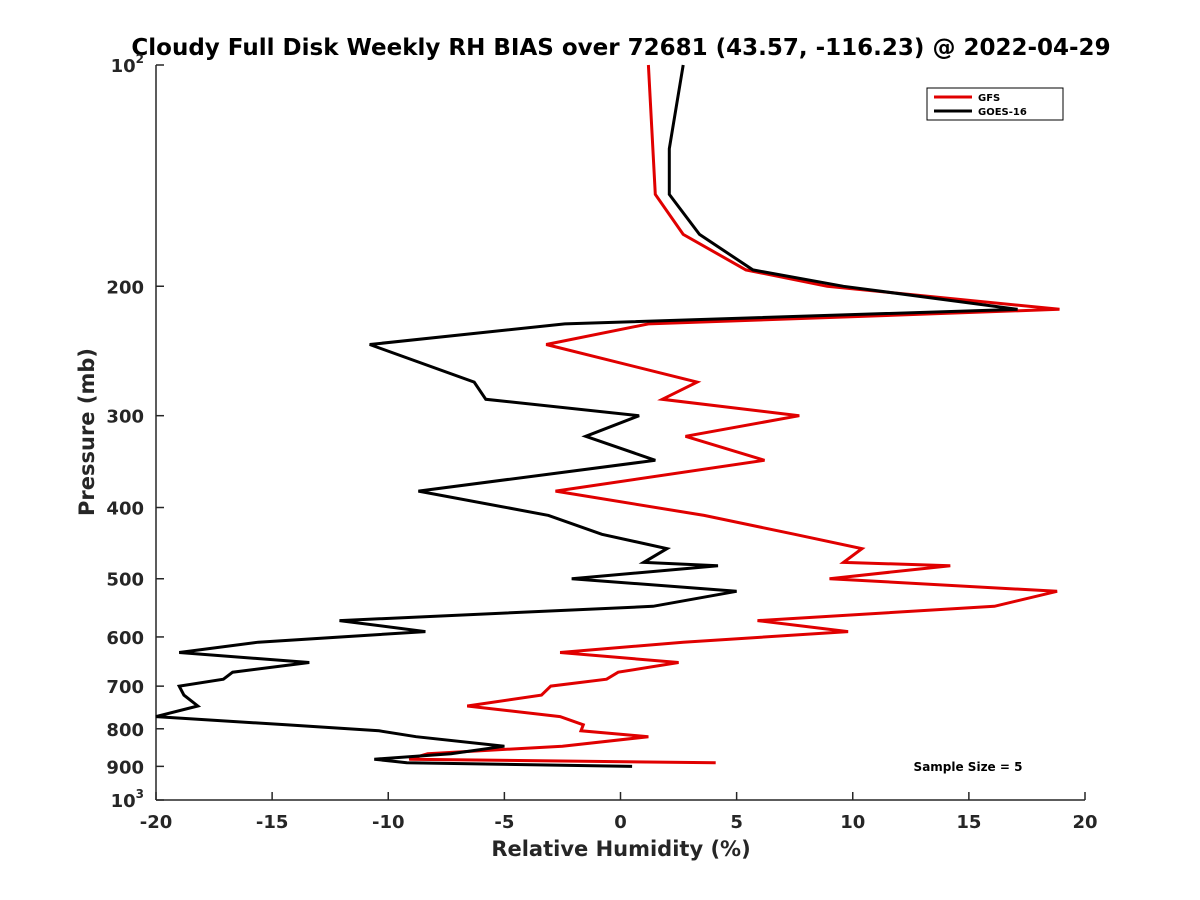 The width and height of the screenshot is (1200, 900). Describe the element at coordinates (87, 432) in the screenshot. I see `y-axis-label: Pressure (mb)` at that location.